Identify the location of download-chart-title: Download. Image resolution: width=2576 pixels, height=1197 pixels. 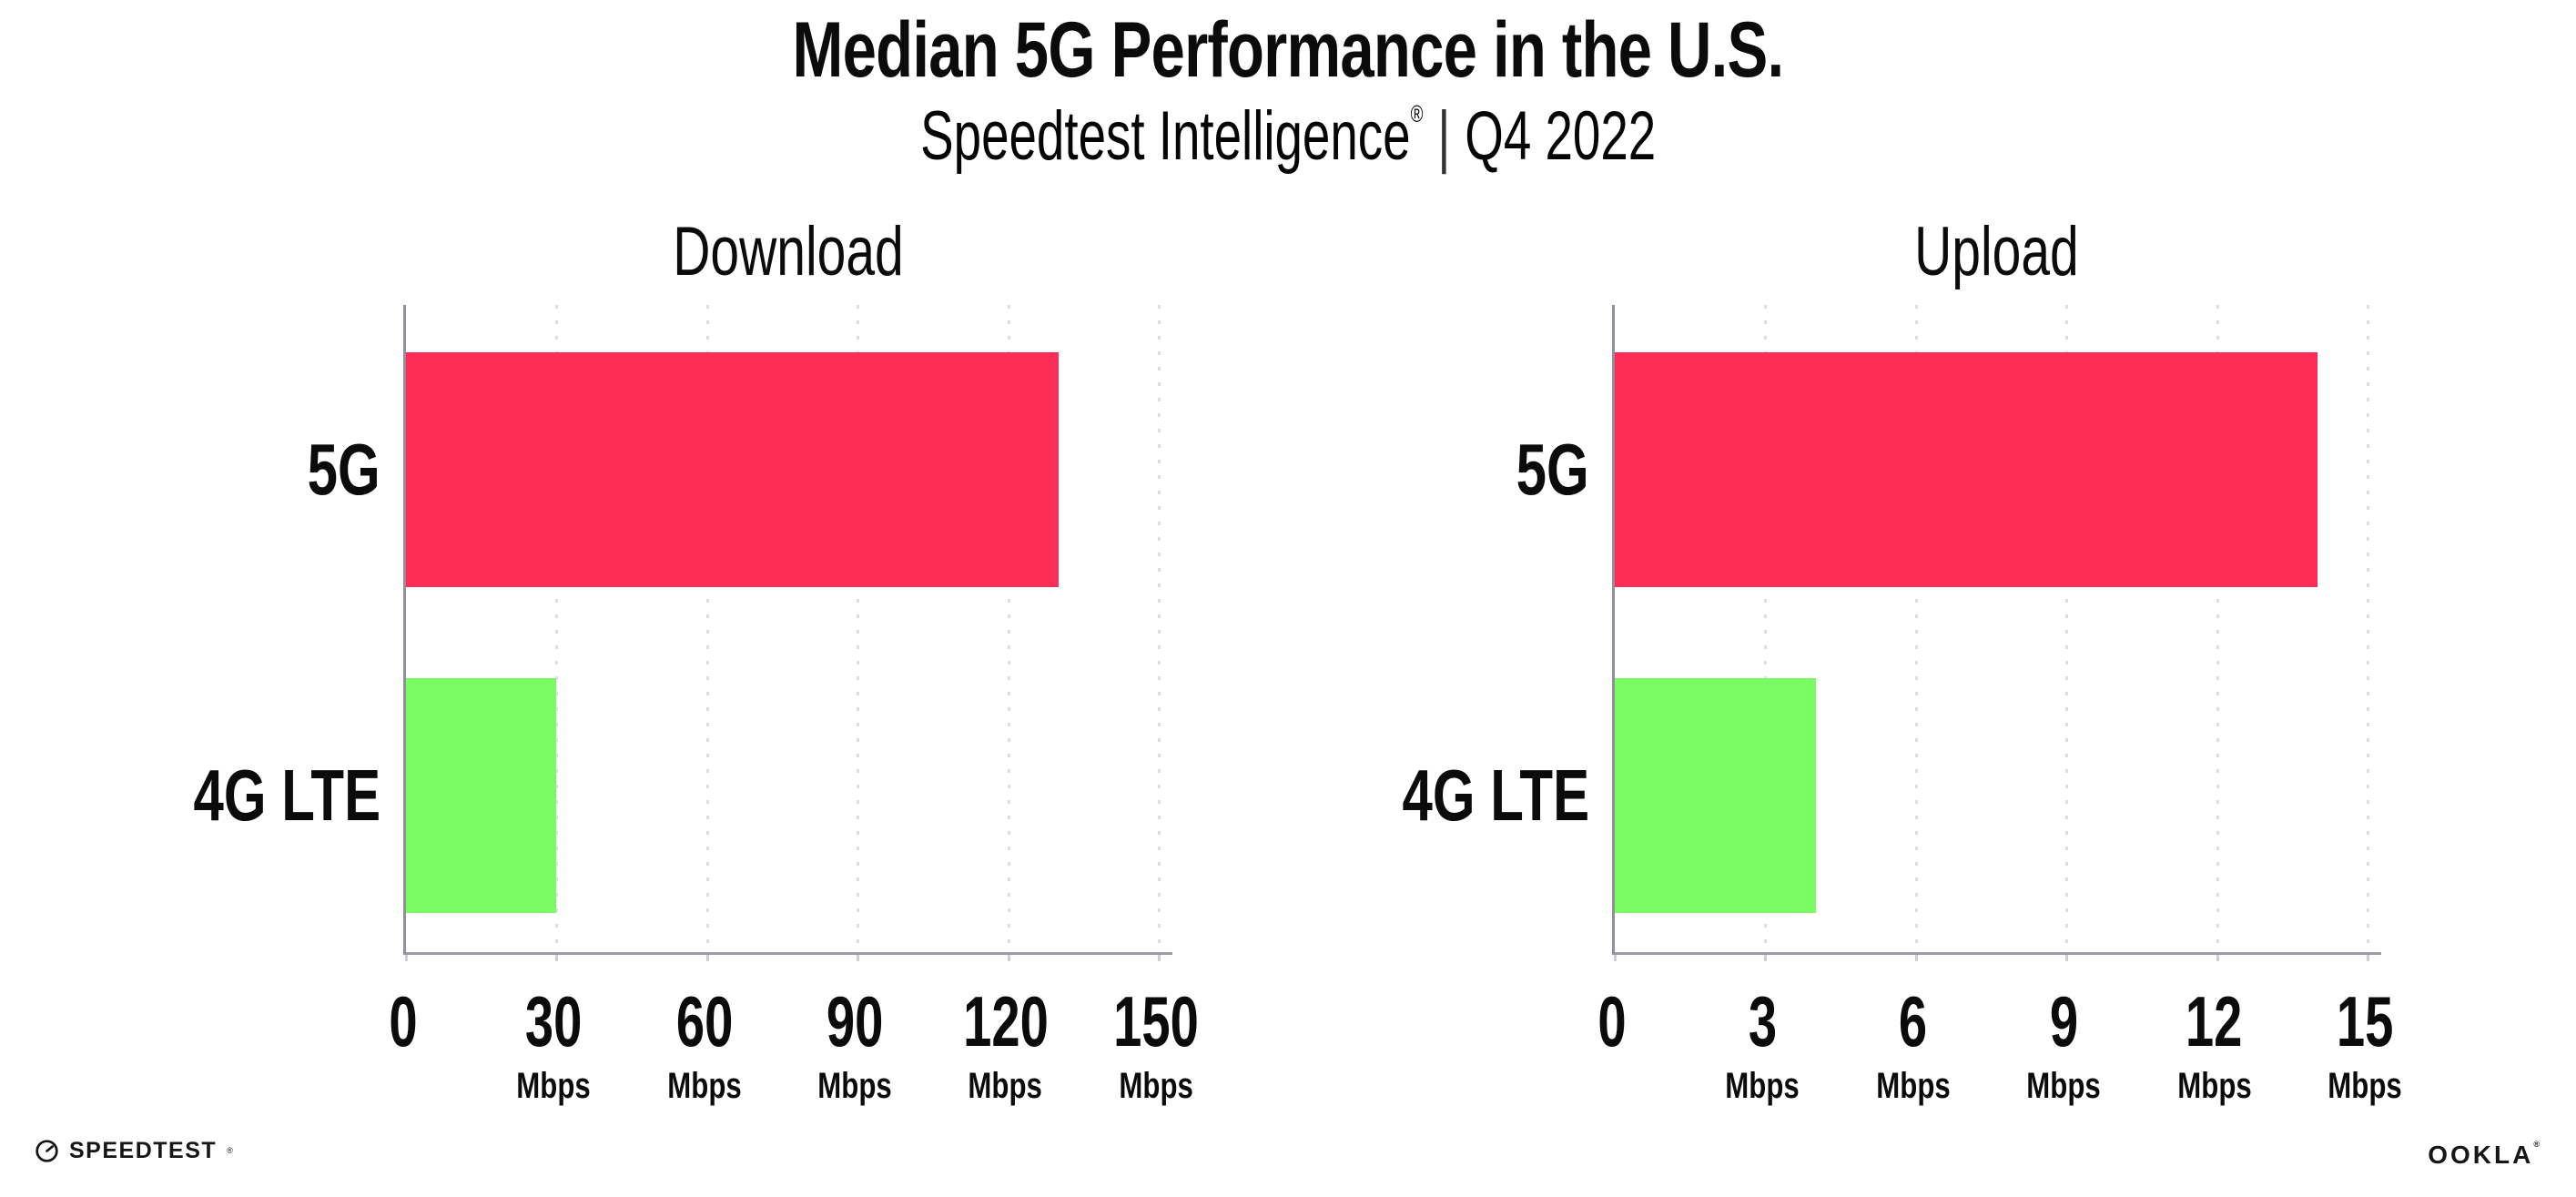
(788, 251).